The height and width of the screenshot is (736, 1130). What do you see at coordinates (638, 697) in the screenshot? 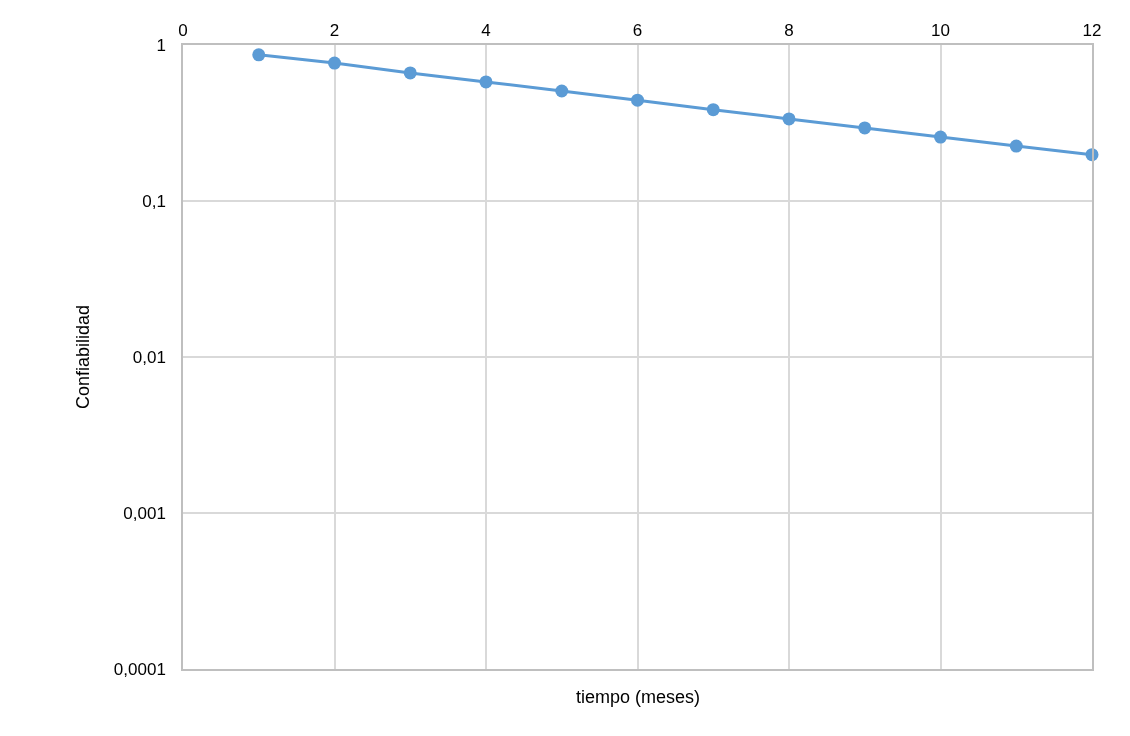
I see `x-axis-title: tiempo (meses)` at bounding box center [638, 697].